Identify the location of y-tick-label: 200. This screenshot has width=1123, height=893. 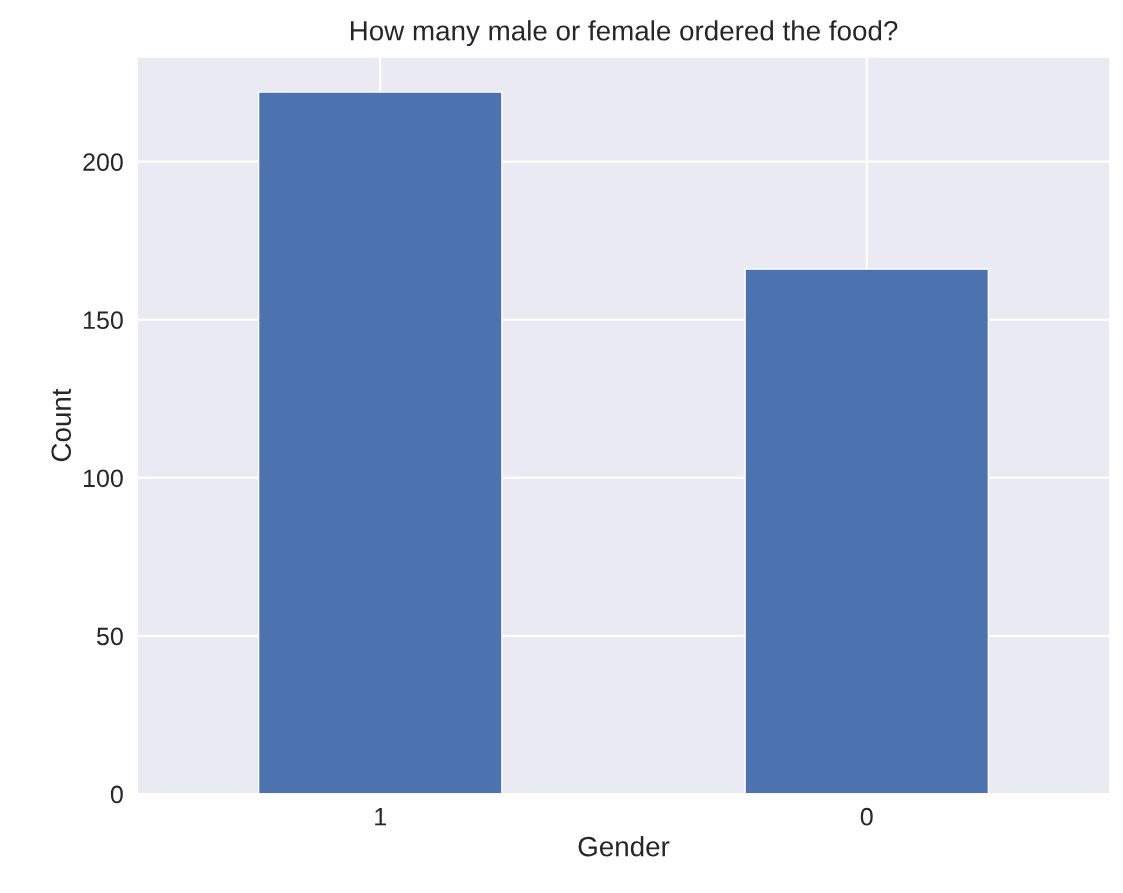
(103, 162).